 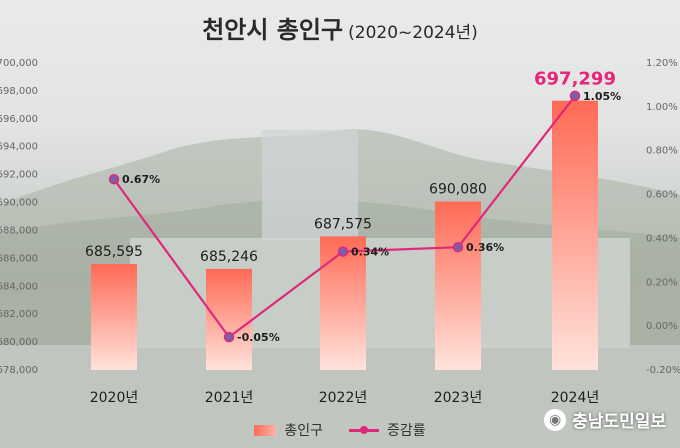 I want to click on chart-title: 천안시 총인구 (2020~2024년), so click(x=340, y=27).